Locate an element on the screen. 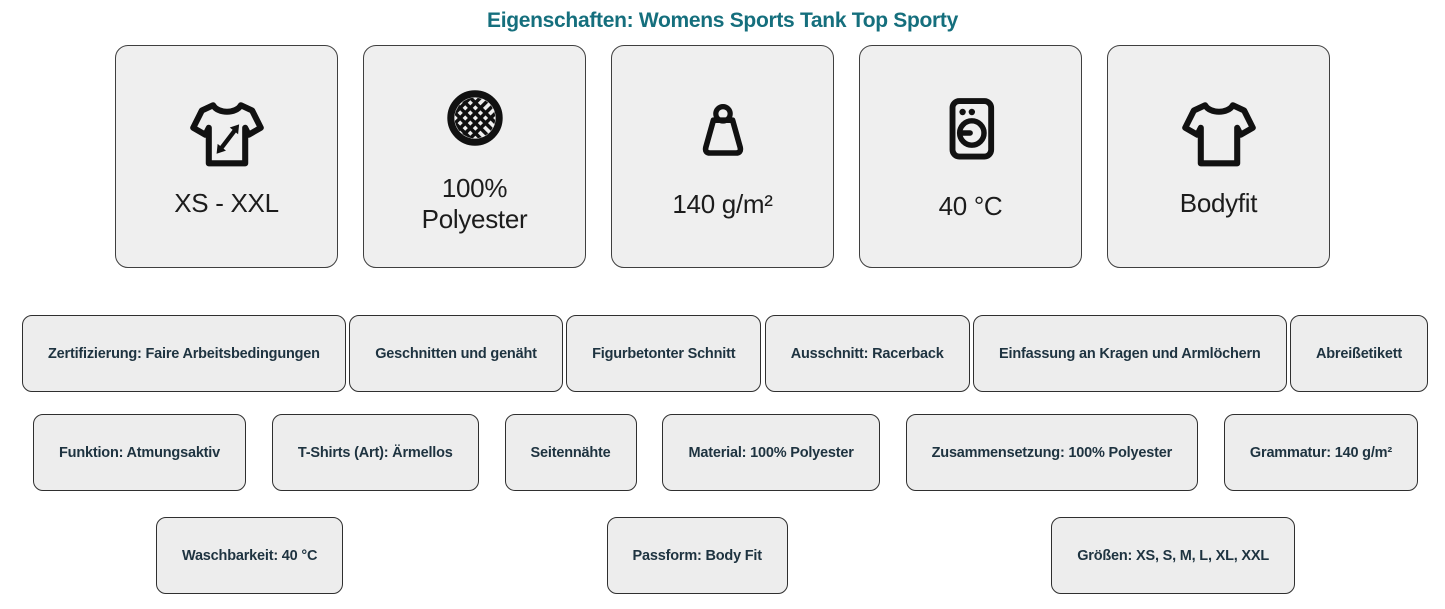 This screenshot has width=1445, height=609. feature-card-fit: Bodyfit is located at coordinates (1218, 156).